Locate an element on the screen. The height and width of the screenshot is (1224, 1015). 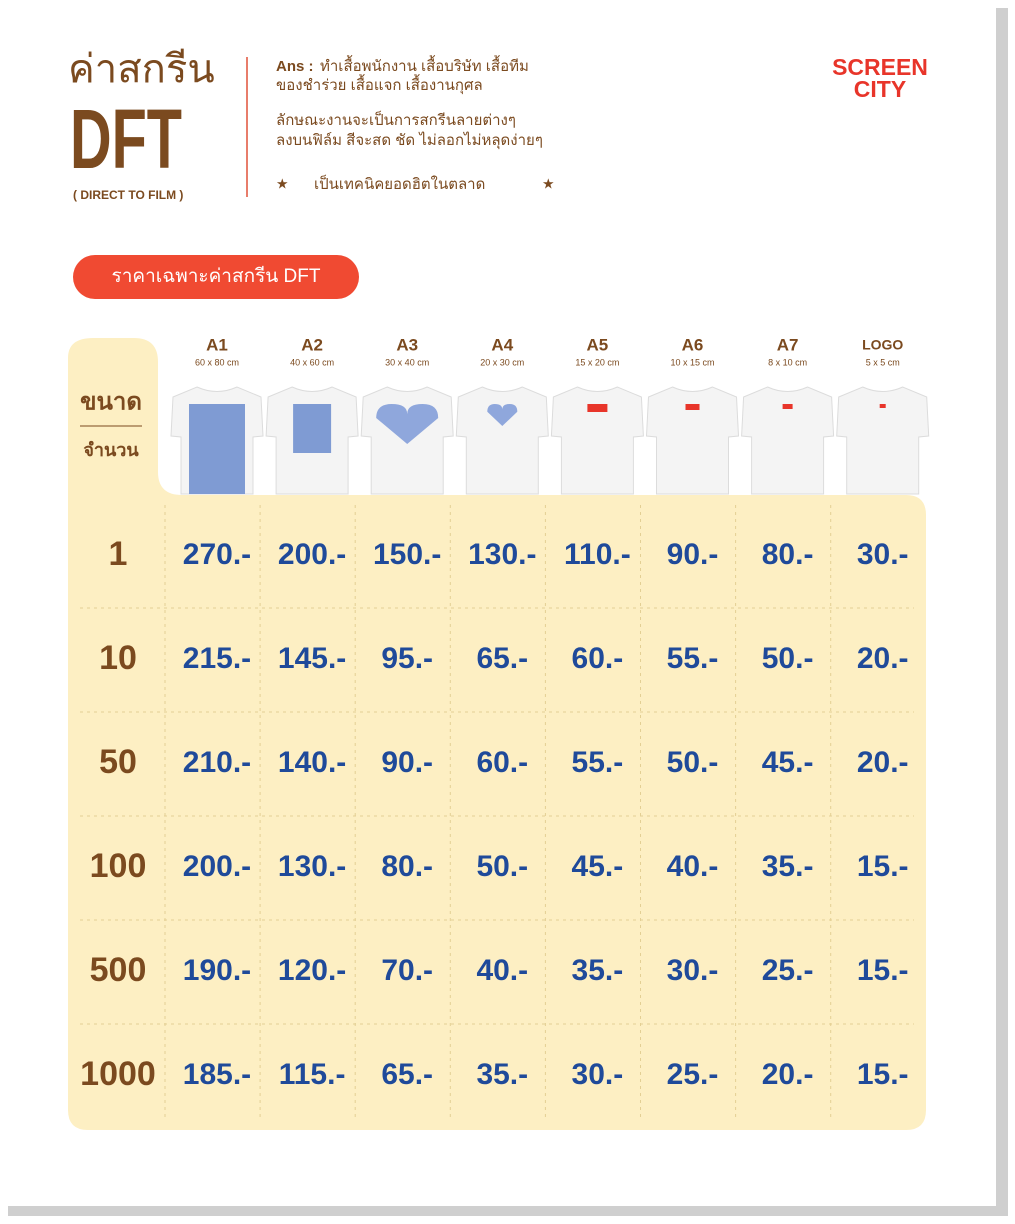
column-dims: 5 x 5 cm is located at coordinates (883, 362).